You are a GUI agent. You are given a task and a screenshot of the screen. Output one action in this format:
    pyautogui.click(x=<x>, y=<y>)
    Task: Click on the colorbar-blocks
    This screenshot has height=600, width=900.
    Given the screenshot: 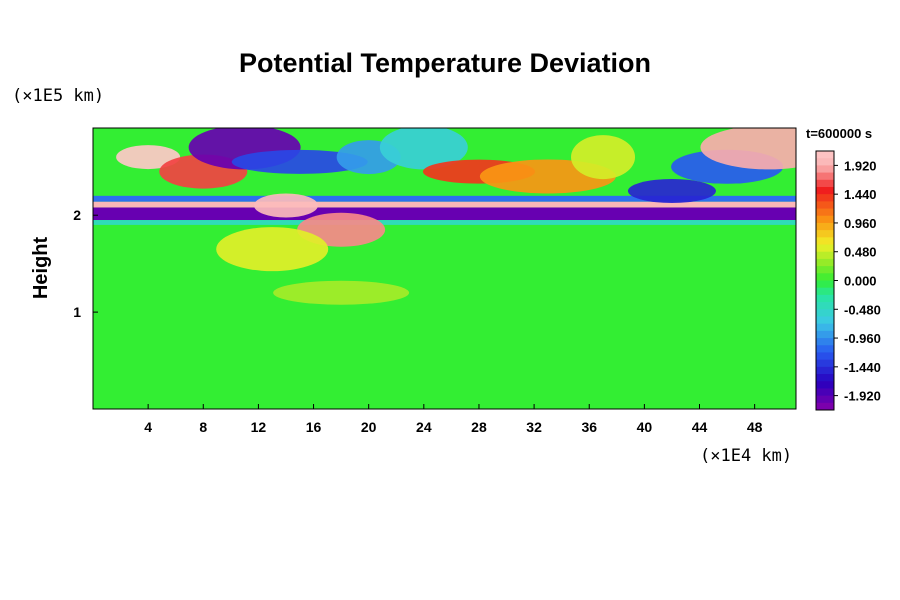 What is the action you would take?
    pyautogui.click(x=825, y=281)
    